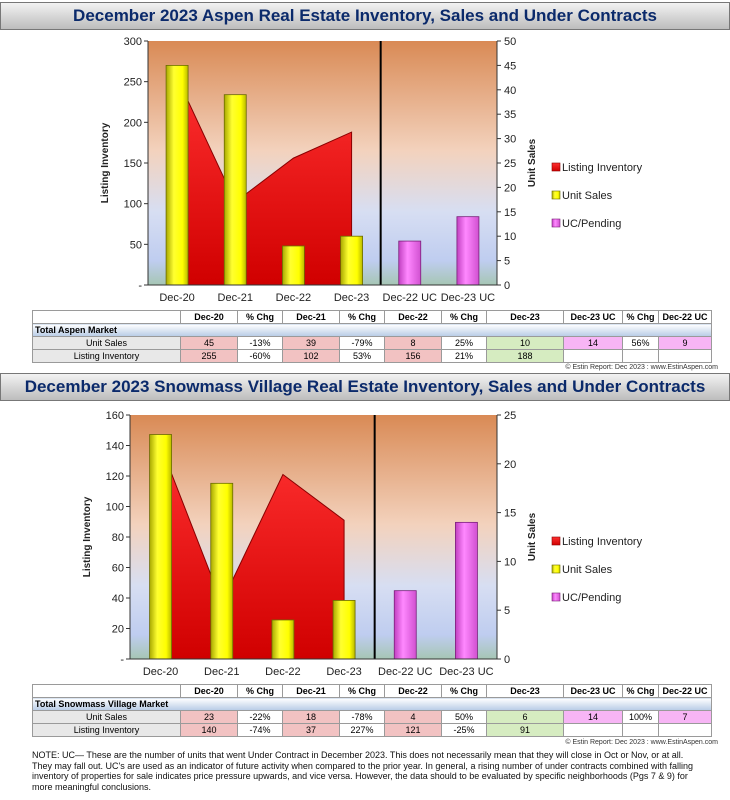 This screenshot has width=730, height=800. What do you see at coordinates (118, 599) in the screenshot?
I see `y-tick-label: 40` at bounding box center [118, 599].